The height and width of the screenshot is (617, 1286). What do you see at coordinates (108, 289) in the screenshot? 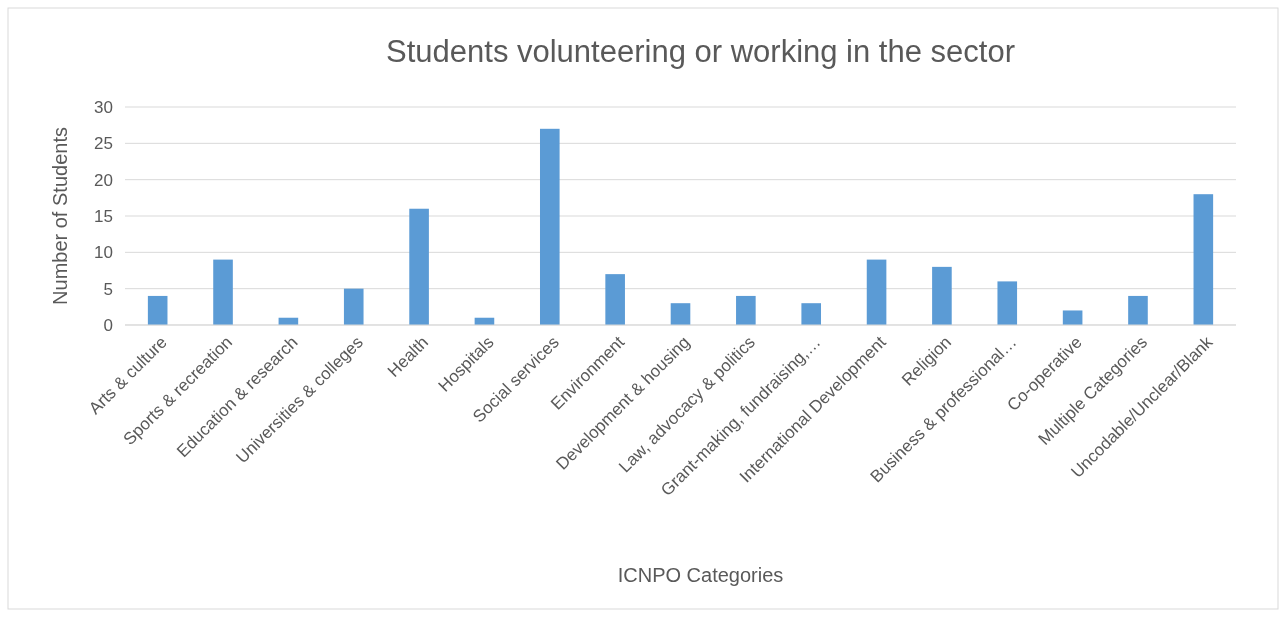
I see `y-tick-label: 5` at bounding box center [108, 289].